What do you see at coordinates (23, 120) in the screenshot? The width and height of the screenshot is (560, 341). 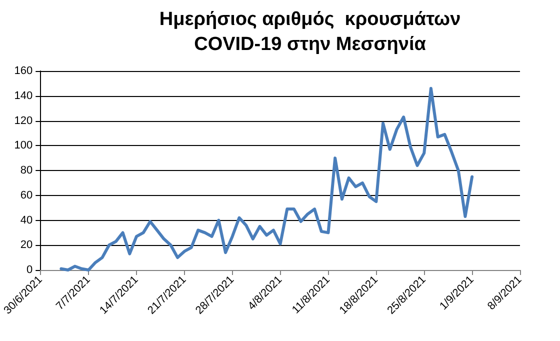 I see `y-tick-label: 120` at bounding box center [23, 120].